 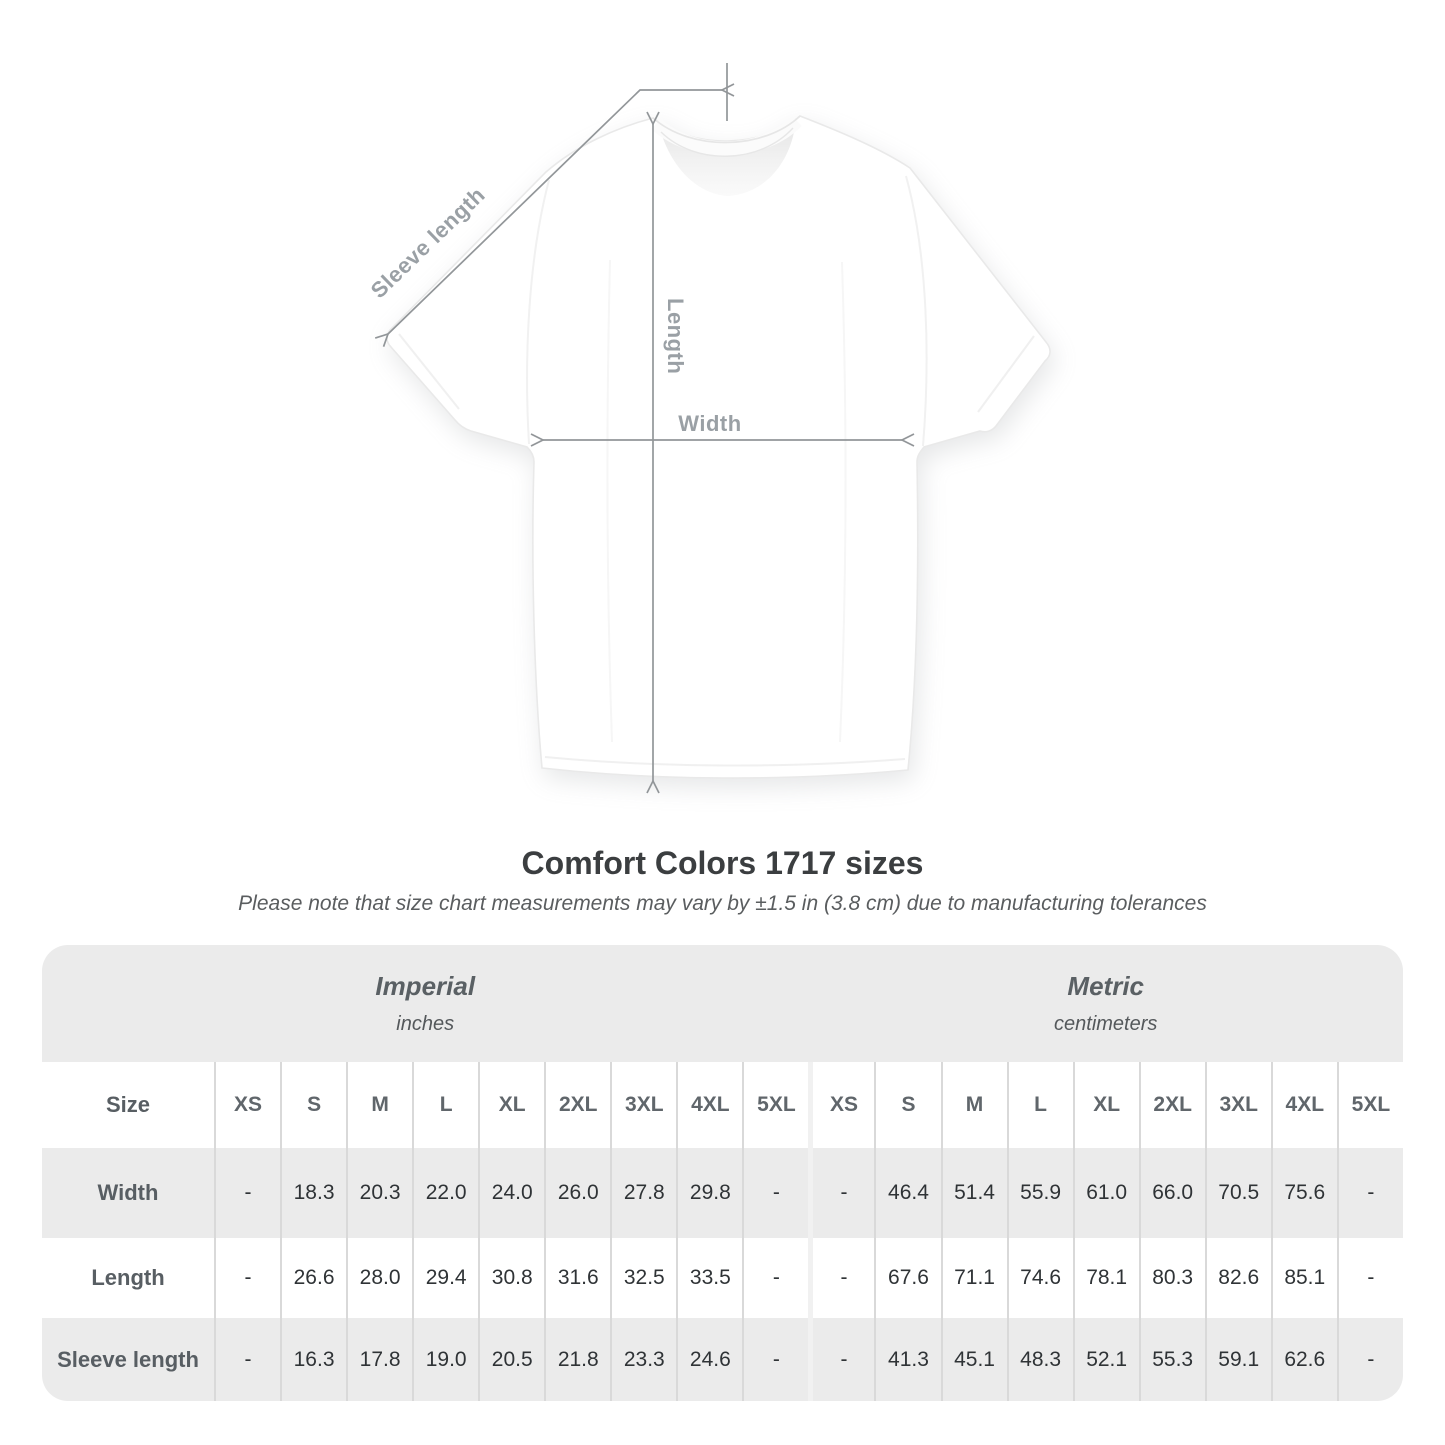 I want to click on value-cell: 82.6, so click(x=1237, y=1278).